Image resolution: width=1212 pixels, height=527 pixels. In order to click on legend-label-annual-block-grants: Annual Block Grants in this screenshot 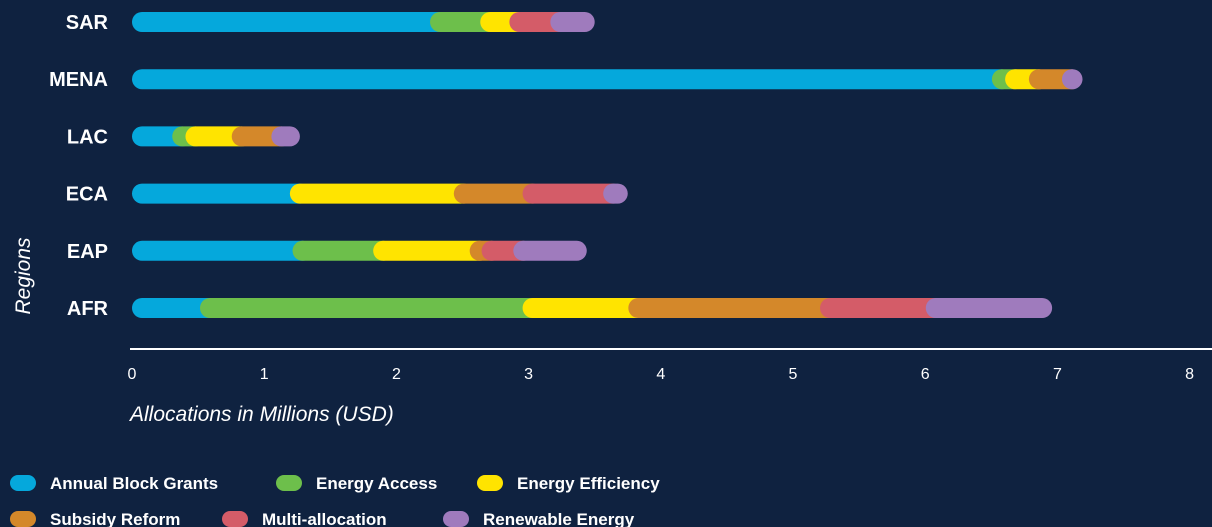, I will do `click(134, 483)`.